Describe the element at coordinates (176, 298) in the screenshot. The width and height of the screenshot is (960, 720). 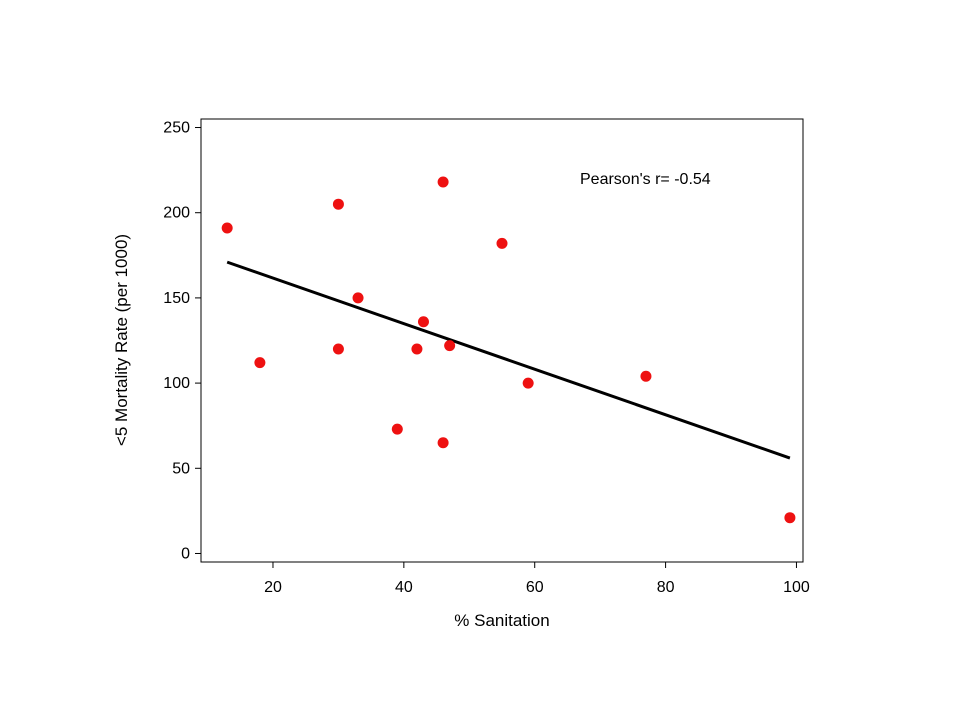
I see `y-tick-label: 150` at that location.